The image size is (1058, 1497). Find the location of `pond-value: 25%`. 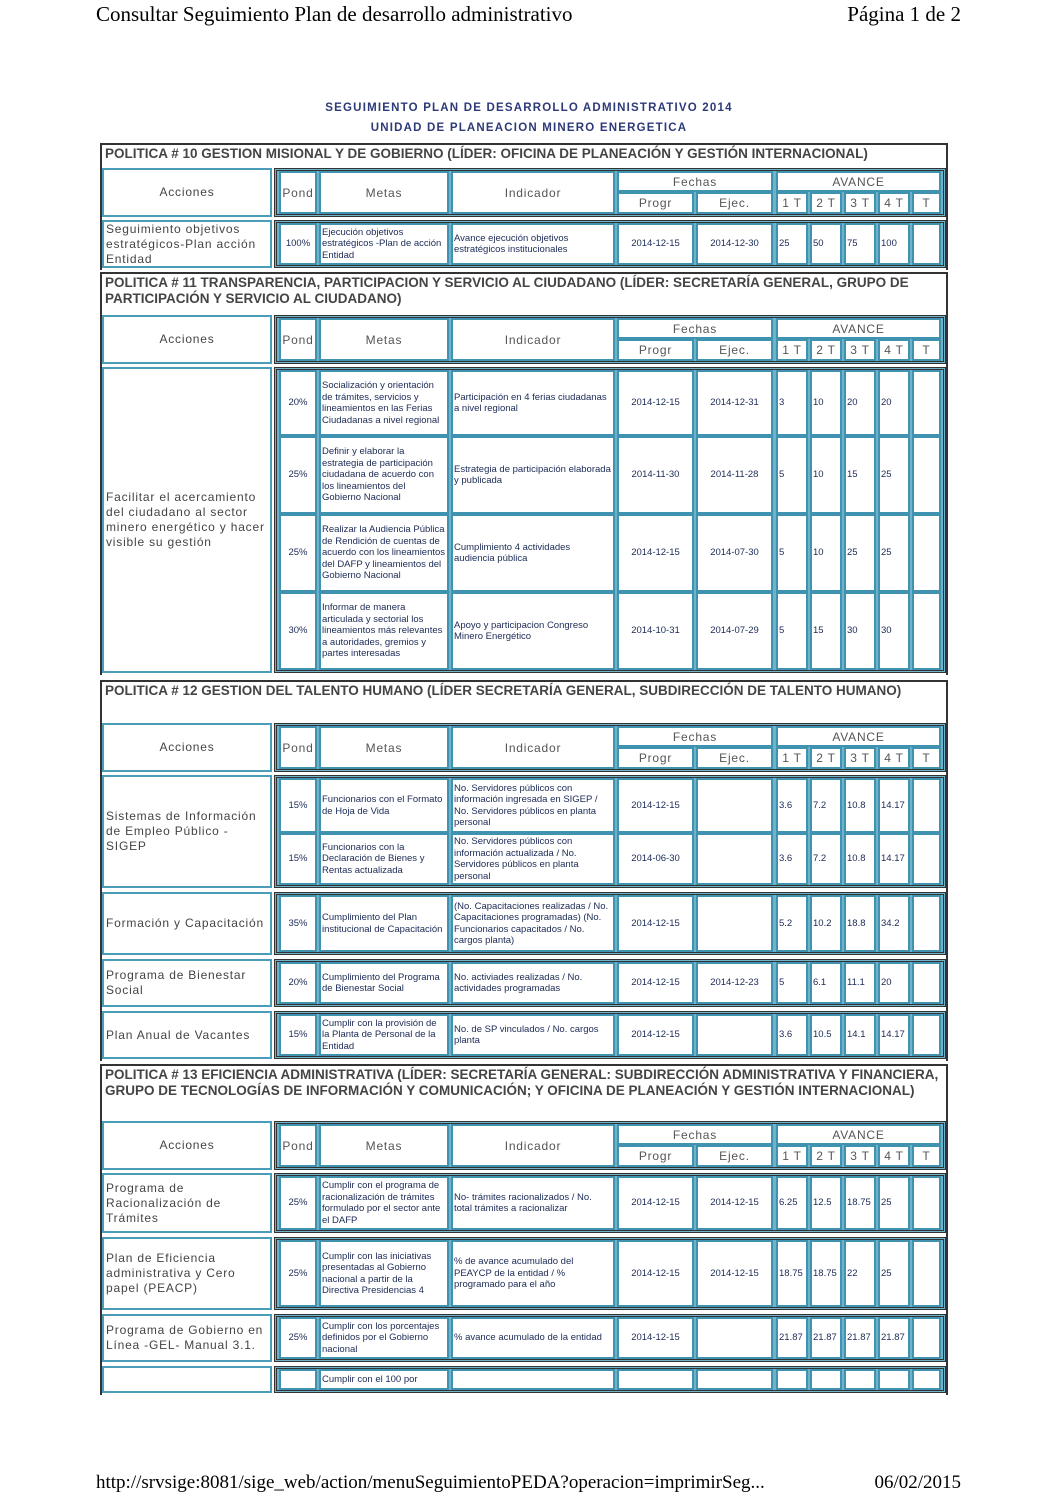

pond-value: 25% is located at coordinates (298, 475).